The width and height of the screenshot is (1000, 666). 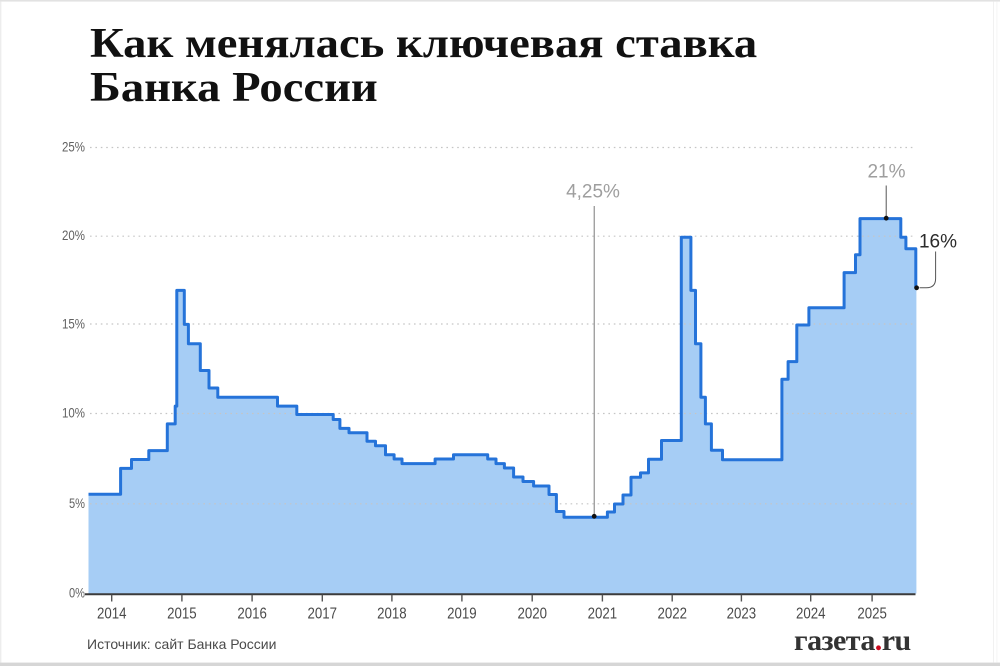 I want to click on svg-text: 15%, so click(x=73, y=324).